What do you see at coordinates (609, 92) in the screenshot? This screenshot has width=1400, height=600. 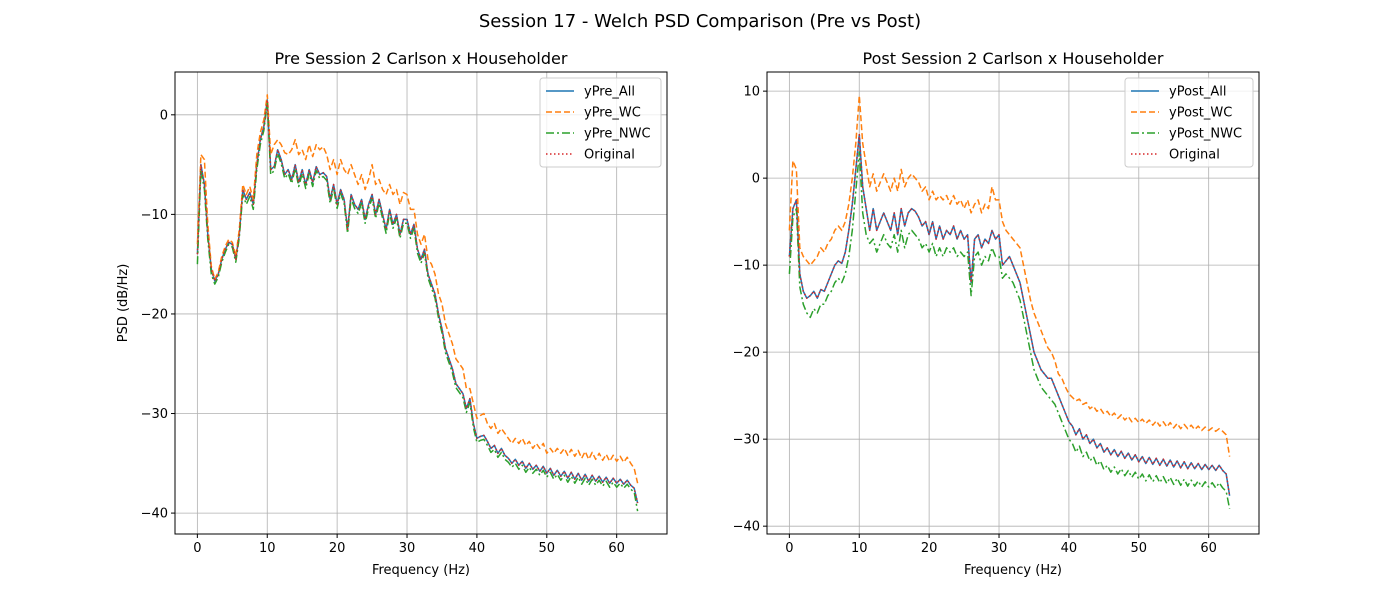 I see `pre-legend-label-all: yPre_All` at bounding box center [609, 92].